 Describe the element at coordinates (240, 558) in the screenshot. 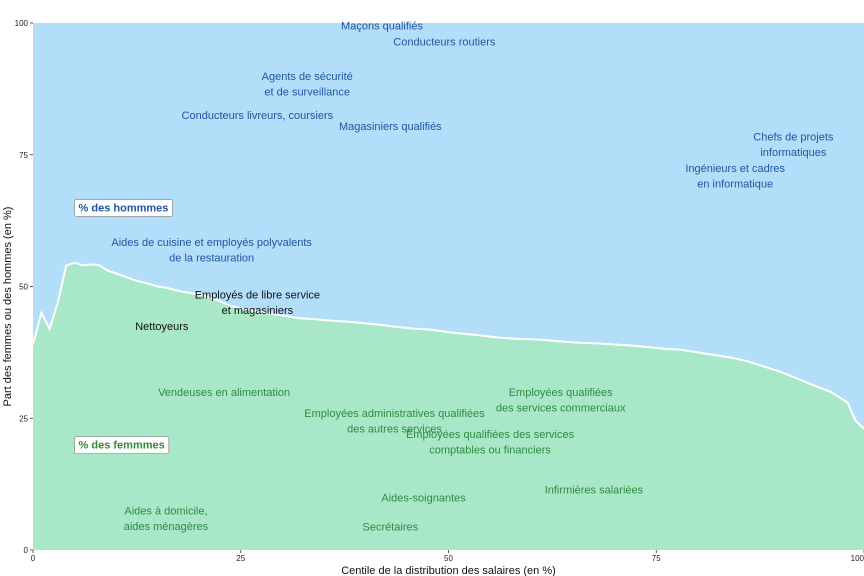

I see `x-tick-label: 25` at that location.